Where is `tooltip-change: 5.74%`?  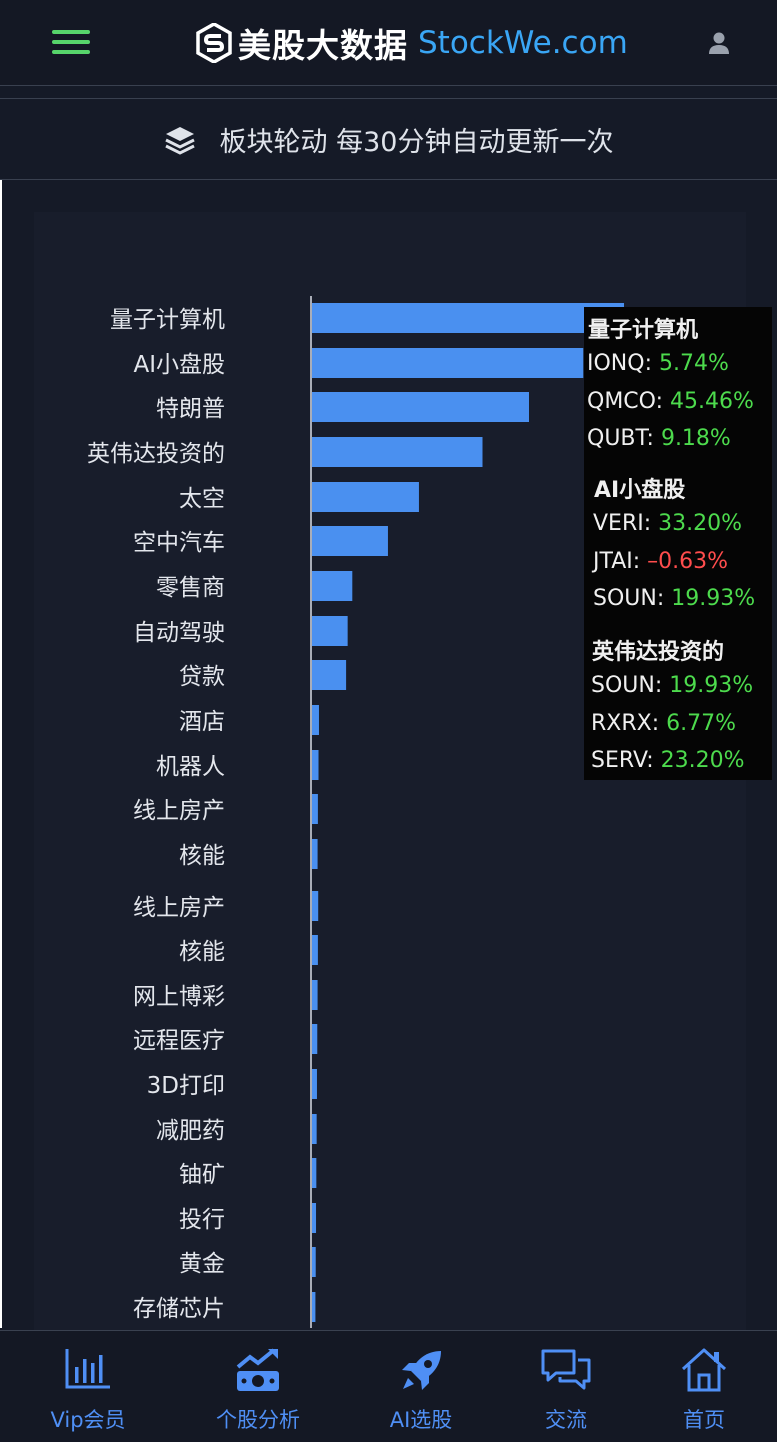
tooltip-change: 5.74% is located at coordinates (690, 363).